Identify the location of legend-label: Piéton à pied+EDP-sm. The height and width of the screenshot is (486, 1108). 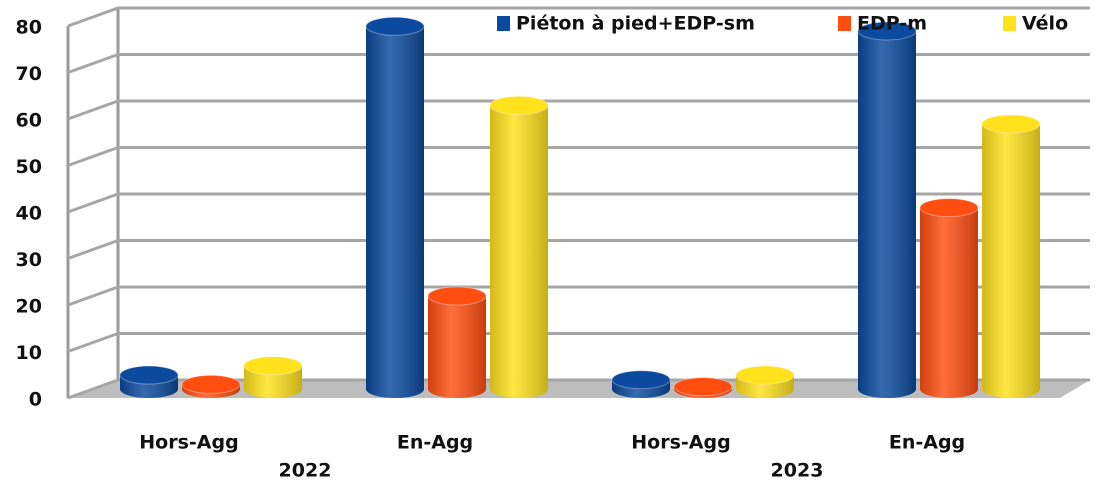
(635, 24).